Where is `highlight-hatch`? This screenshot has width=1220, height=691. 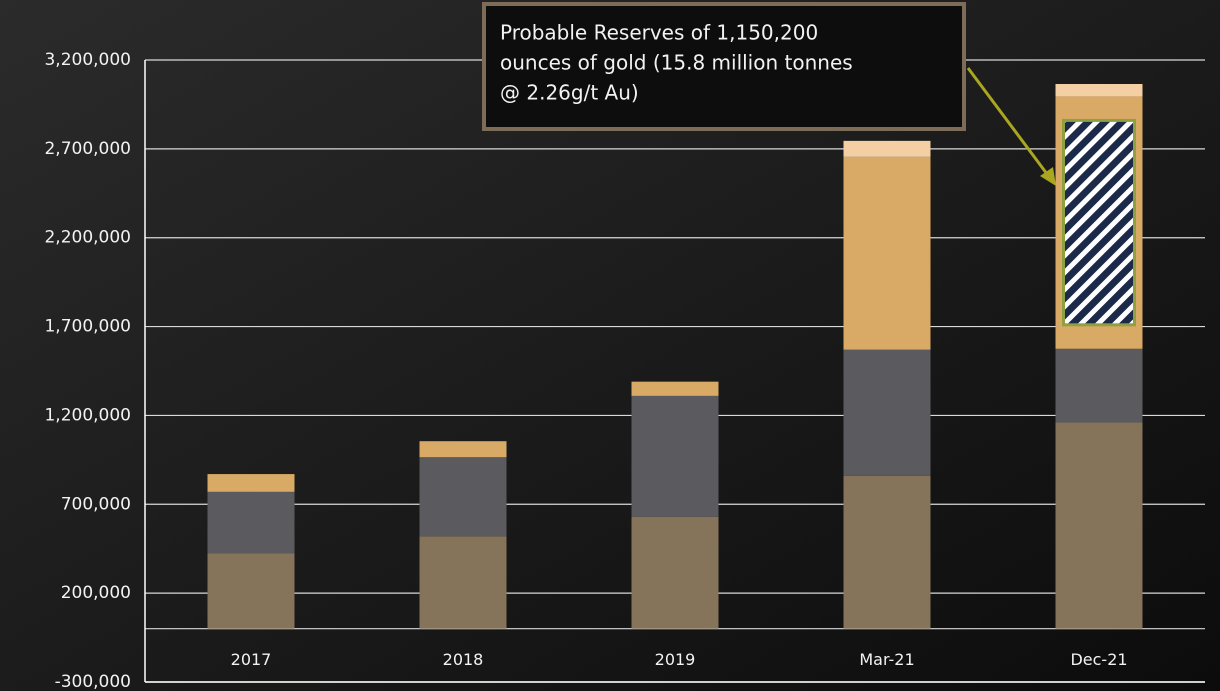 highlight-hatch is located at coordinates (1099, 222).